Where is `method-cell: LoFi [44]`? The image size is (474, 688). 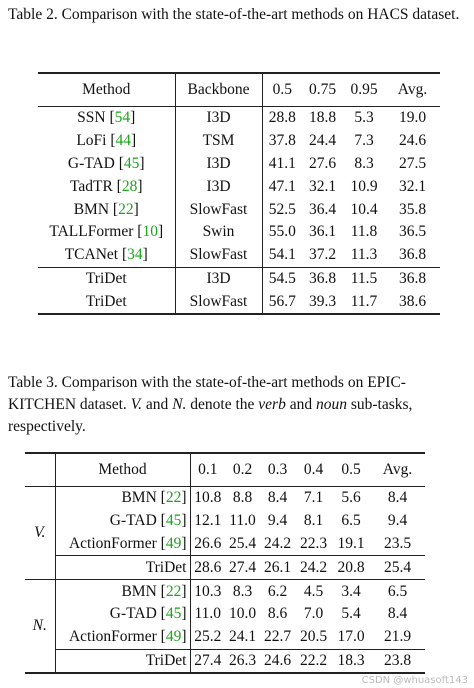
method-cell: LoFi [44] is located at coordinates (107, 141).